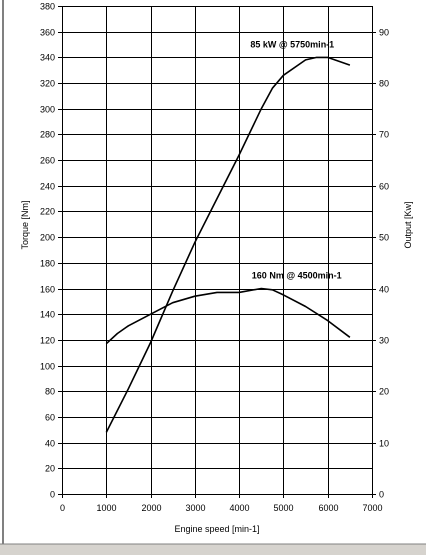  I want to click on x-tick-label: 0, so click(62, 508).